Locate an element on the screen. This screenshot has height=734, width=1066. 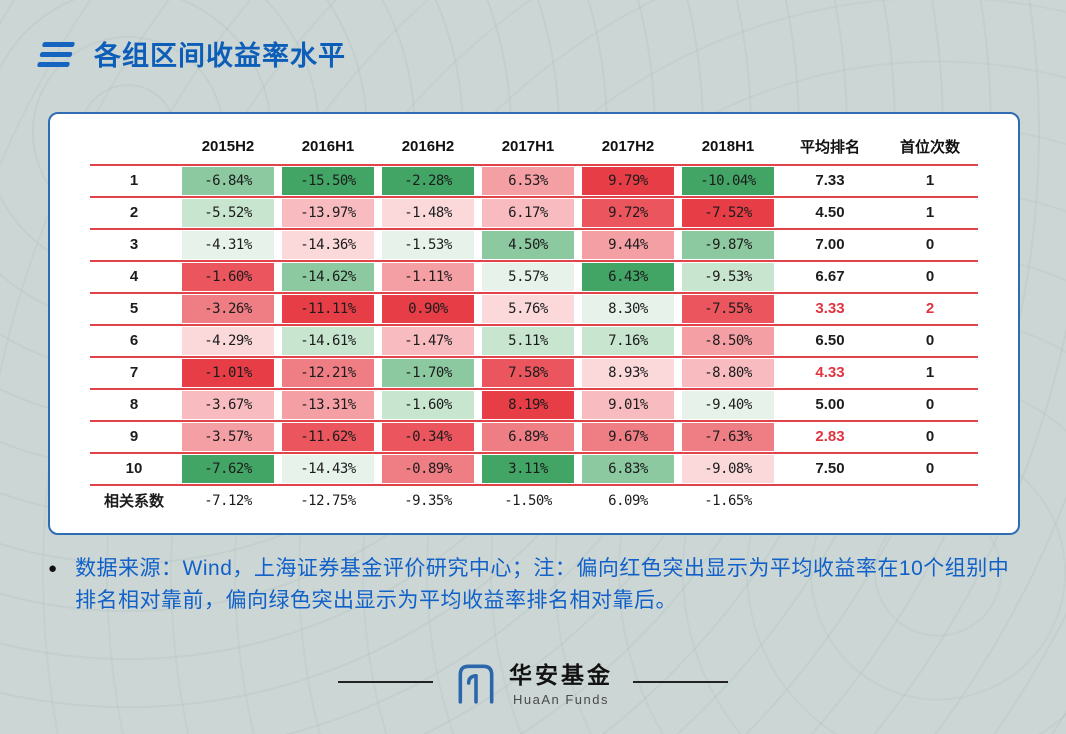
row-label: 6 is located at coordinates (134, 340).